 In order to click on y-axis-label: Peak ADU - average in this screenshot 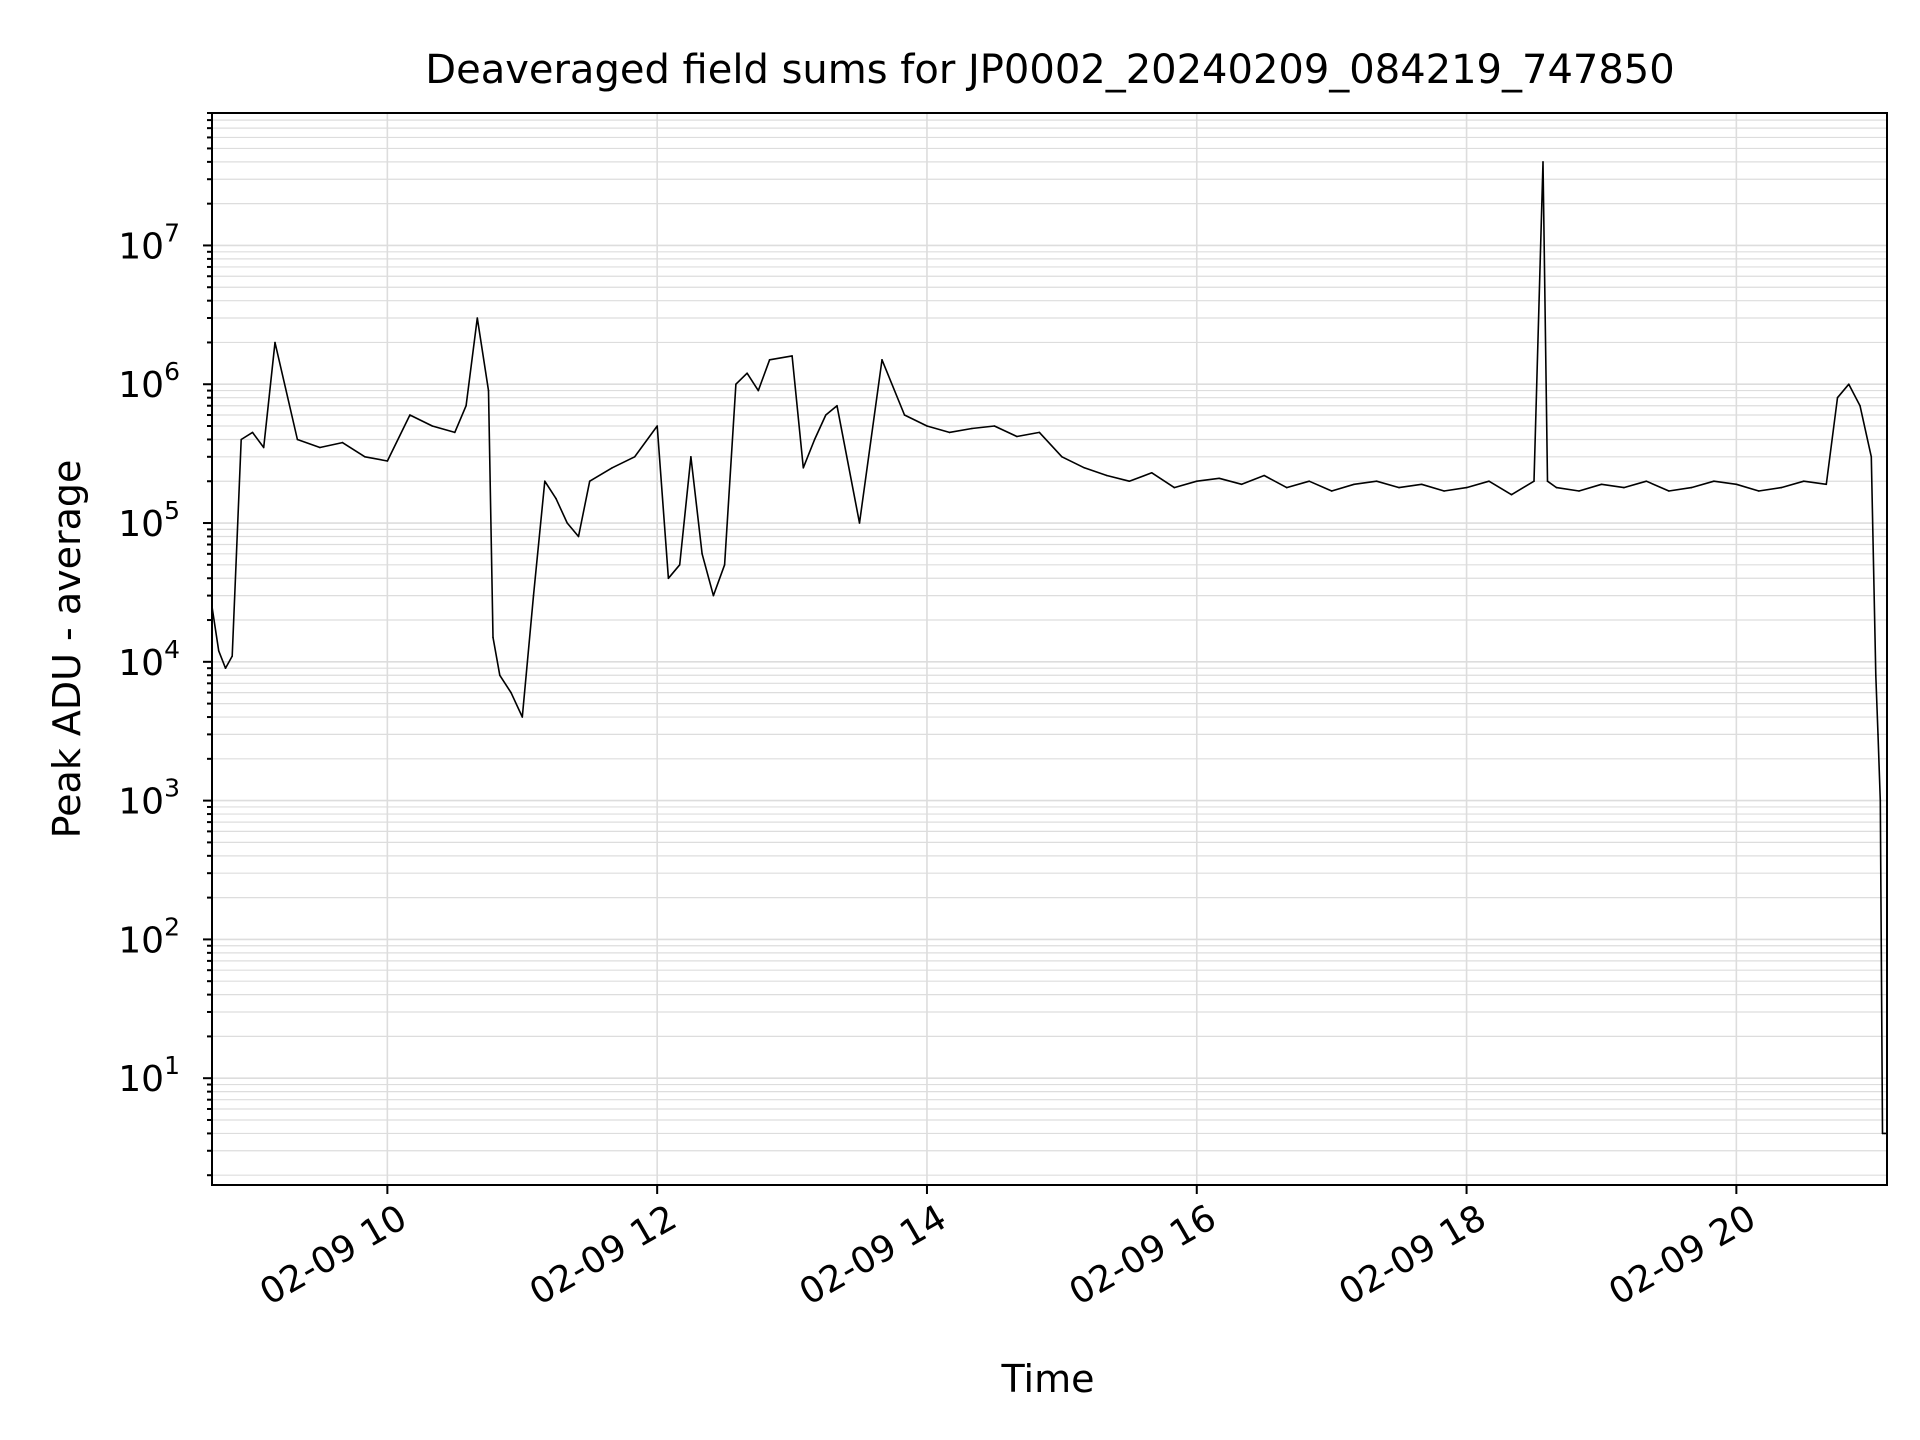, I will do `click(67, 649)`.